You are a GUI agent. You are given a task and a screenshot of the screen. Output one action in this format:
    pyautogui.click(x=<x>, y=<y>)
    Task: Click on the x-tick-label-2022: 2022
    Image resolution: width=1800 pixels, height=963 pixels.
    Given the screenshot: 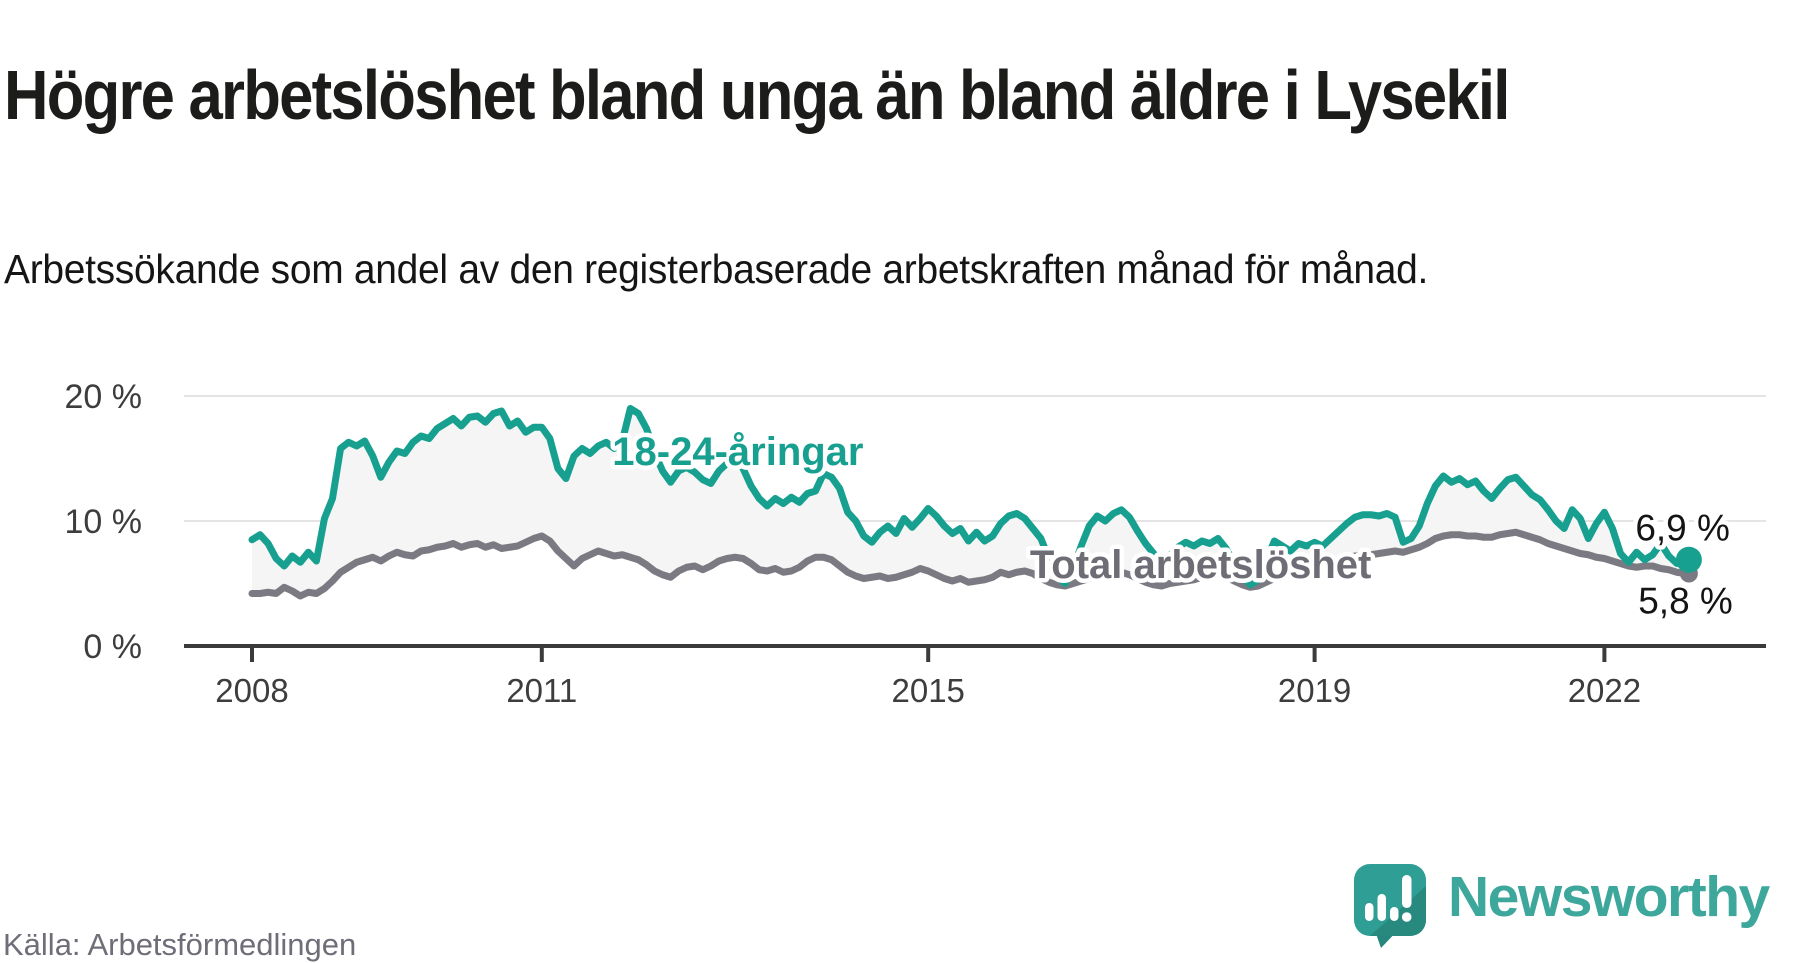 What is the action you would take?
    pyautogui.click(x=1604, y=690)
    